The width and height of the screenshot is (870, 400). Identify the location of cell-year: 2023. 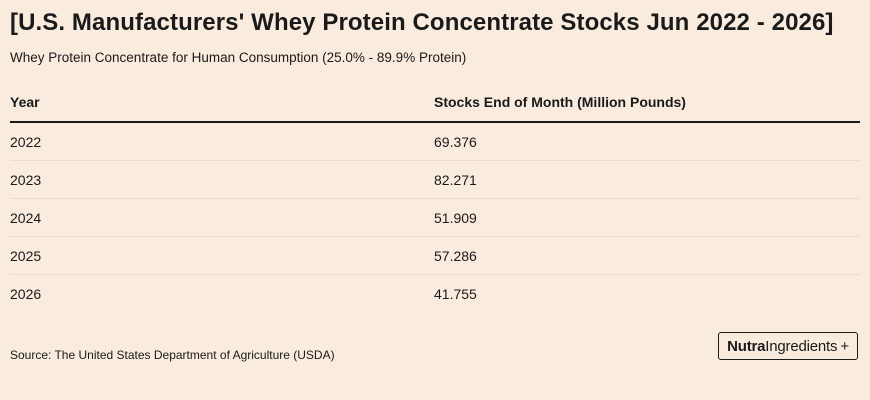
(26, 180).